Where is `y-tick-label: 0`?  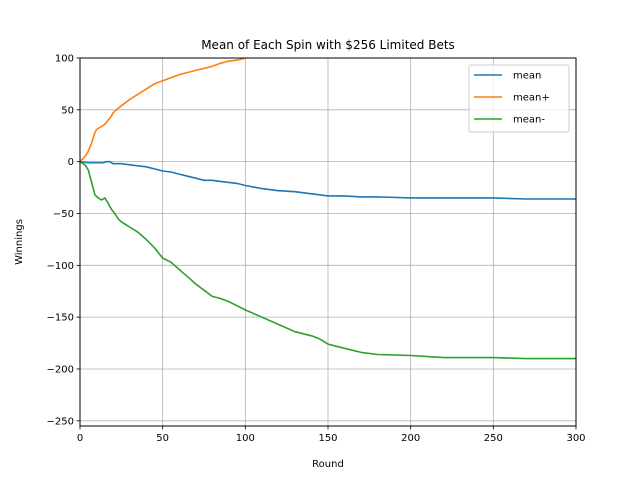
y-tick-label: 0 is located at coordinates (71, 162).